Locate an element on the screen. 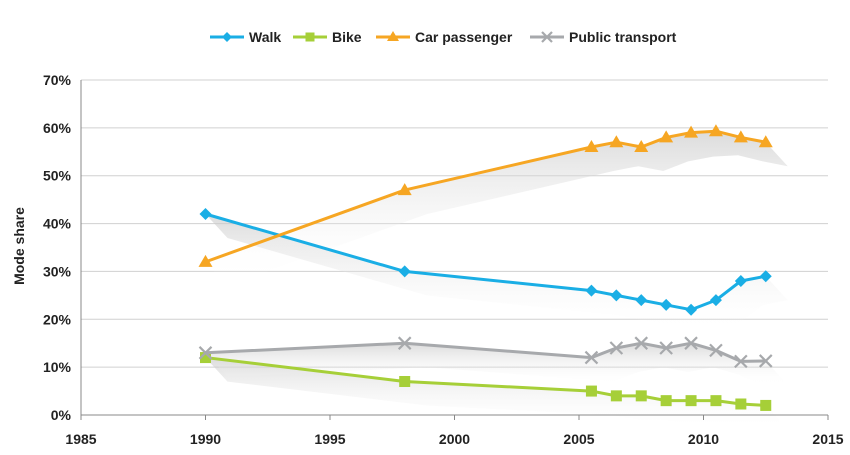 The image size is (850, 455). legend-label-car-passenger: Car passenger is located at coordinates (464, 37).